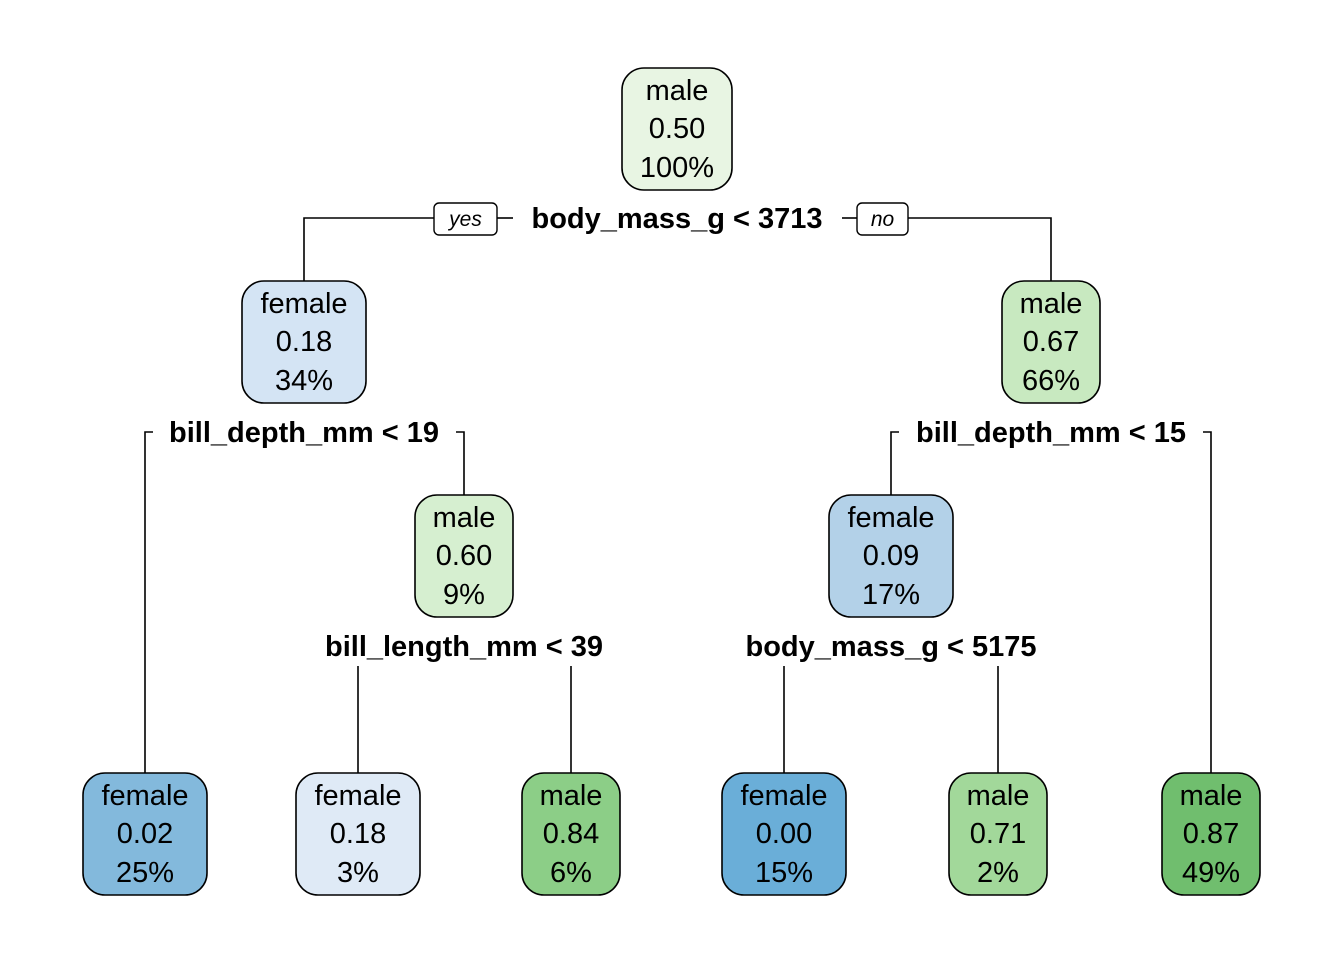 The width and height of the screenshot is (1344, 960). I want to click on node-probability: 0.87, so click(1211, 834).